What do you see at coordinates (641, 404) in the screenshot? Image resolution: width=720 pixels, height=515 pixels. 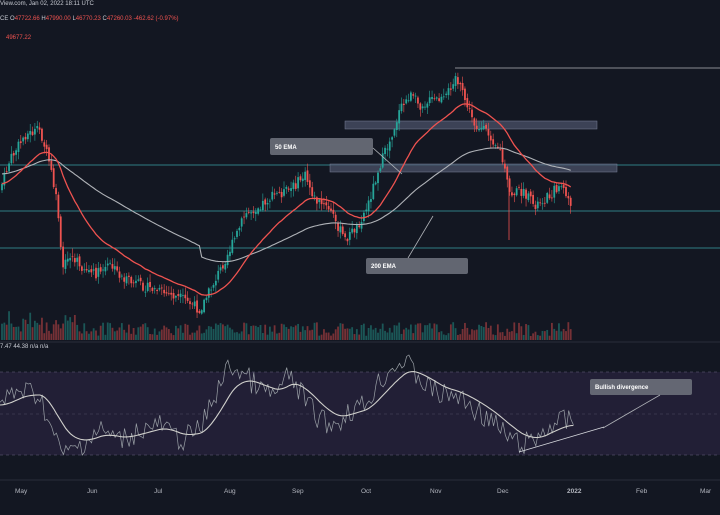 I see `divergence-callout: Bullish divergence` at bounding box center [641, 404].